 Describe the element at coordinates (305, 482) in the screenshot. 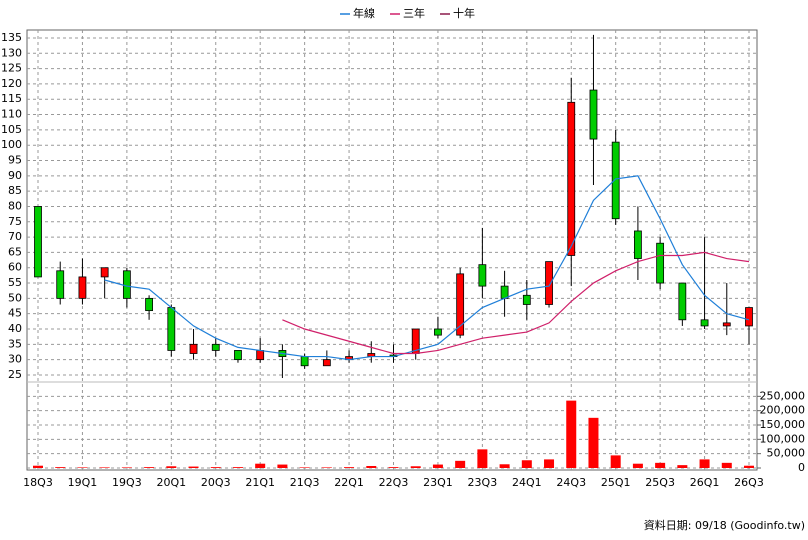

I see `x-tick-label: 21Q3` at that location.